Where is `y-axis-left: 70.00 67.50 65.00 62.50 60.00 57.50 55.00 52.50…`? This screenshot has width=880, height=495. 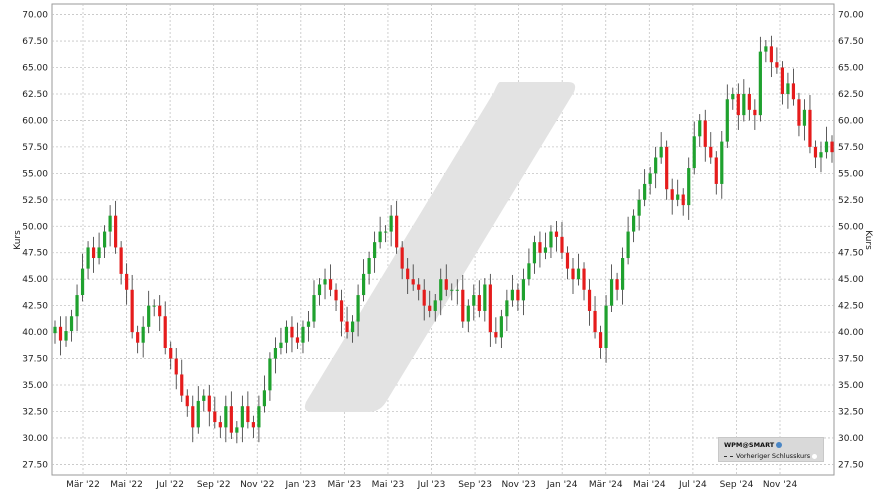 y-axis-left: 70.00 67.50 65.00 62.50 60.00 57.50 55.00 52.50… is located at coordinates (35, 241).